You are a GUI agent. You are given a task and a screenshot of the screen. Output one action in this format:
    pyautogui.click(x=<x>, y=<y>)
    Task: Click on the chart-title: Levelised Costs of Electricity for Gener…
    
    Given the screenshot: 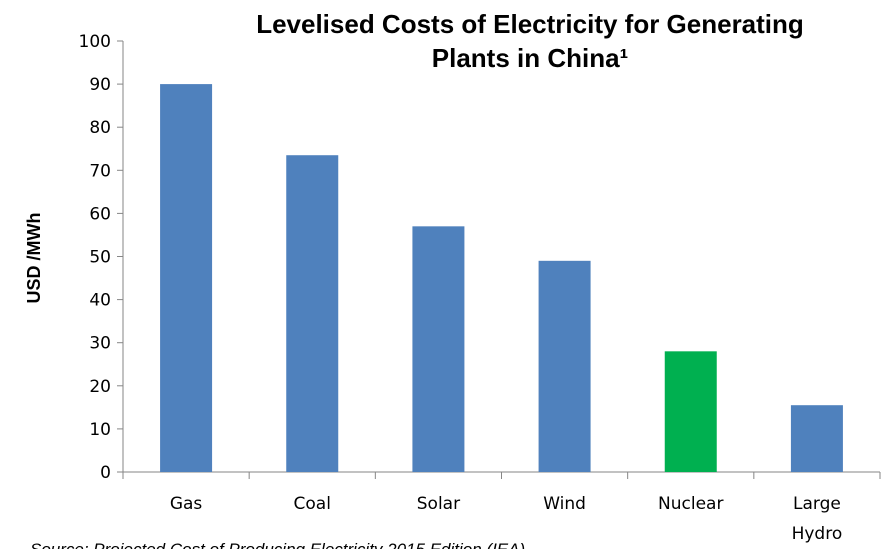 What is the action you would take?
    pyautogui.click(x=530, y=41)
    